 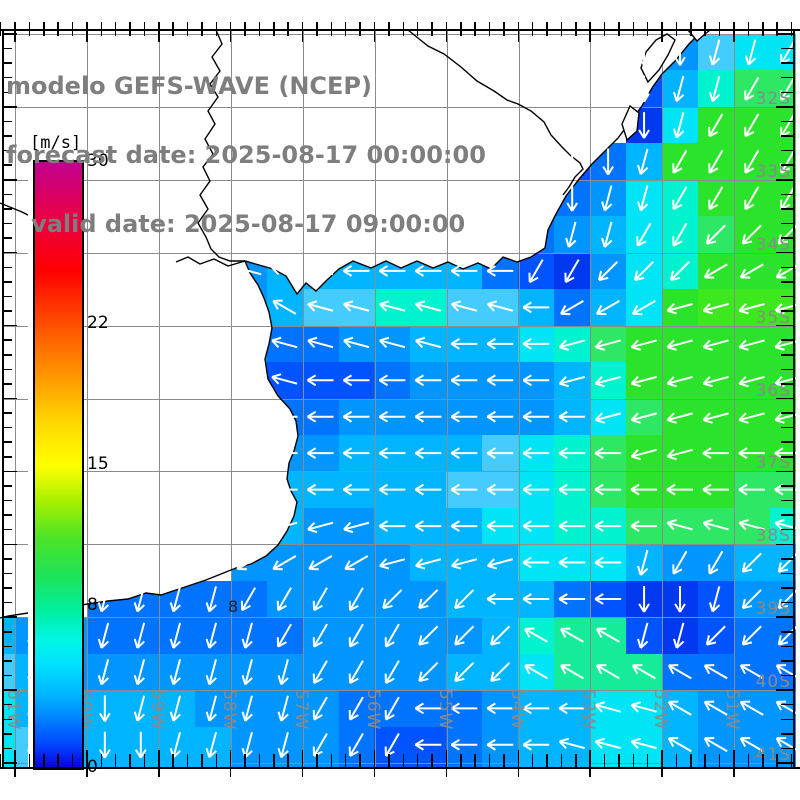 What do you see at coordinates (236, 224) in the screenshot?
I see `valid-date: valid date: 2025-08-17 09:00:00` at bounding box center [236, 224].